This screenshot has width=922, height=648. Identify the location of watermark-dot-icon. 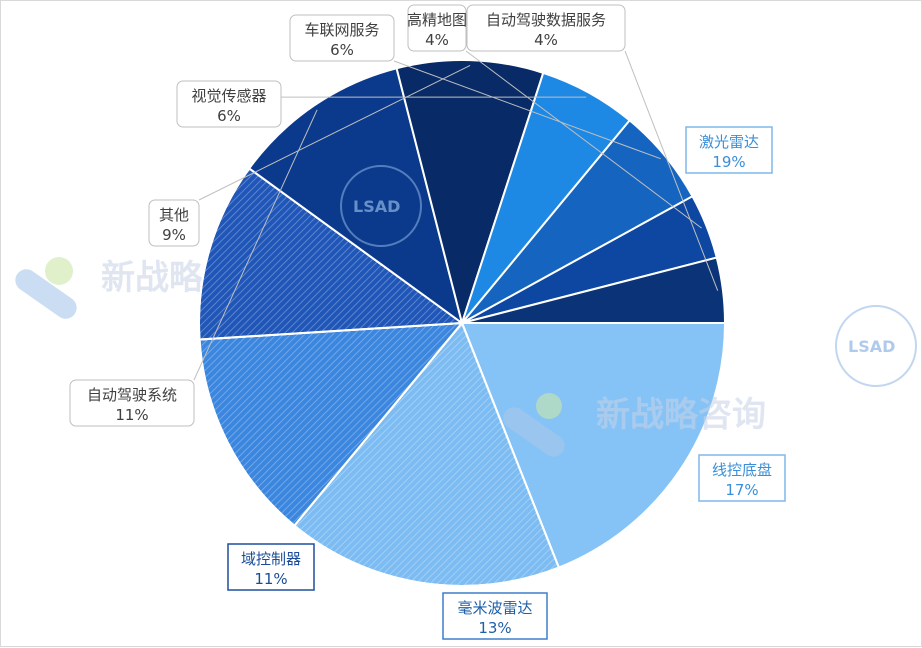
(59, 271).